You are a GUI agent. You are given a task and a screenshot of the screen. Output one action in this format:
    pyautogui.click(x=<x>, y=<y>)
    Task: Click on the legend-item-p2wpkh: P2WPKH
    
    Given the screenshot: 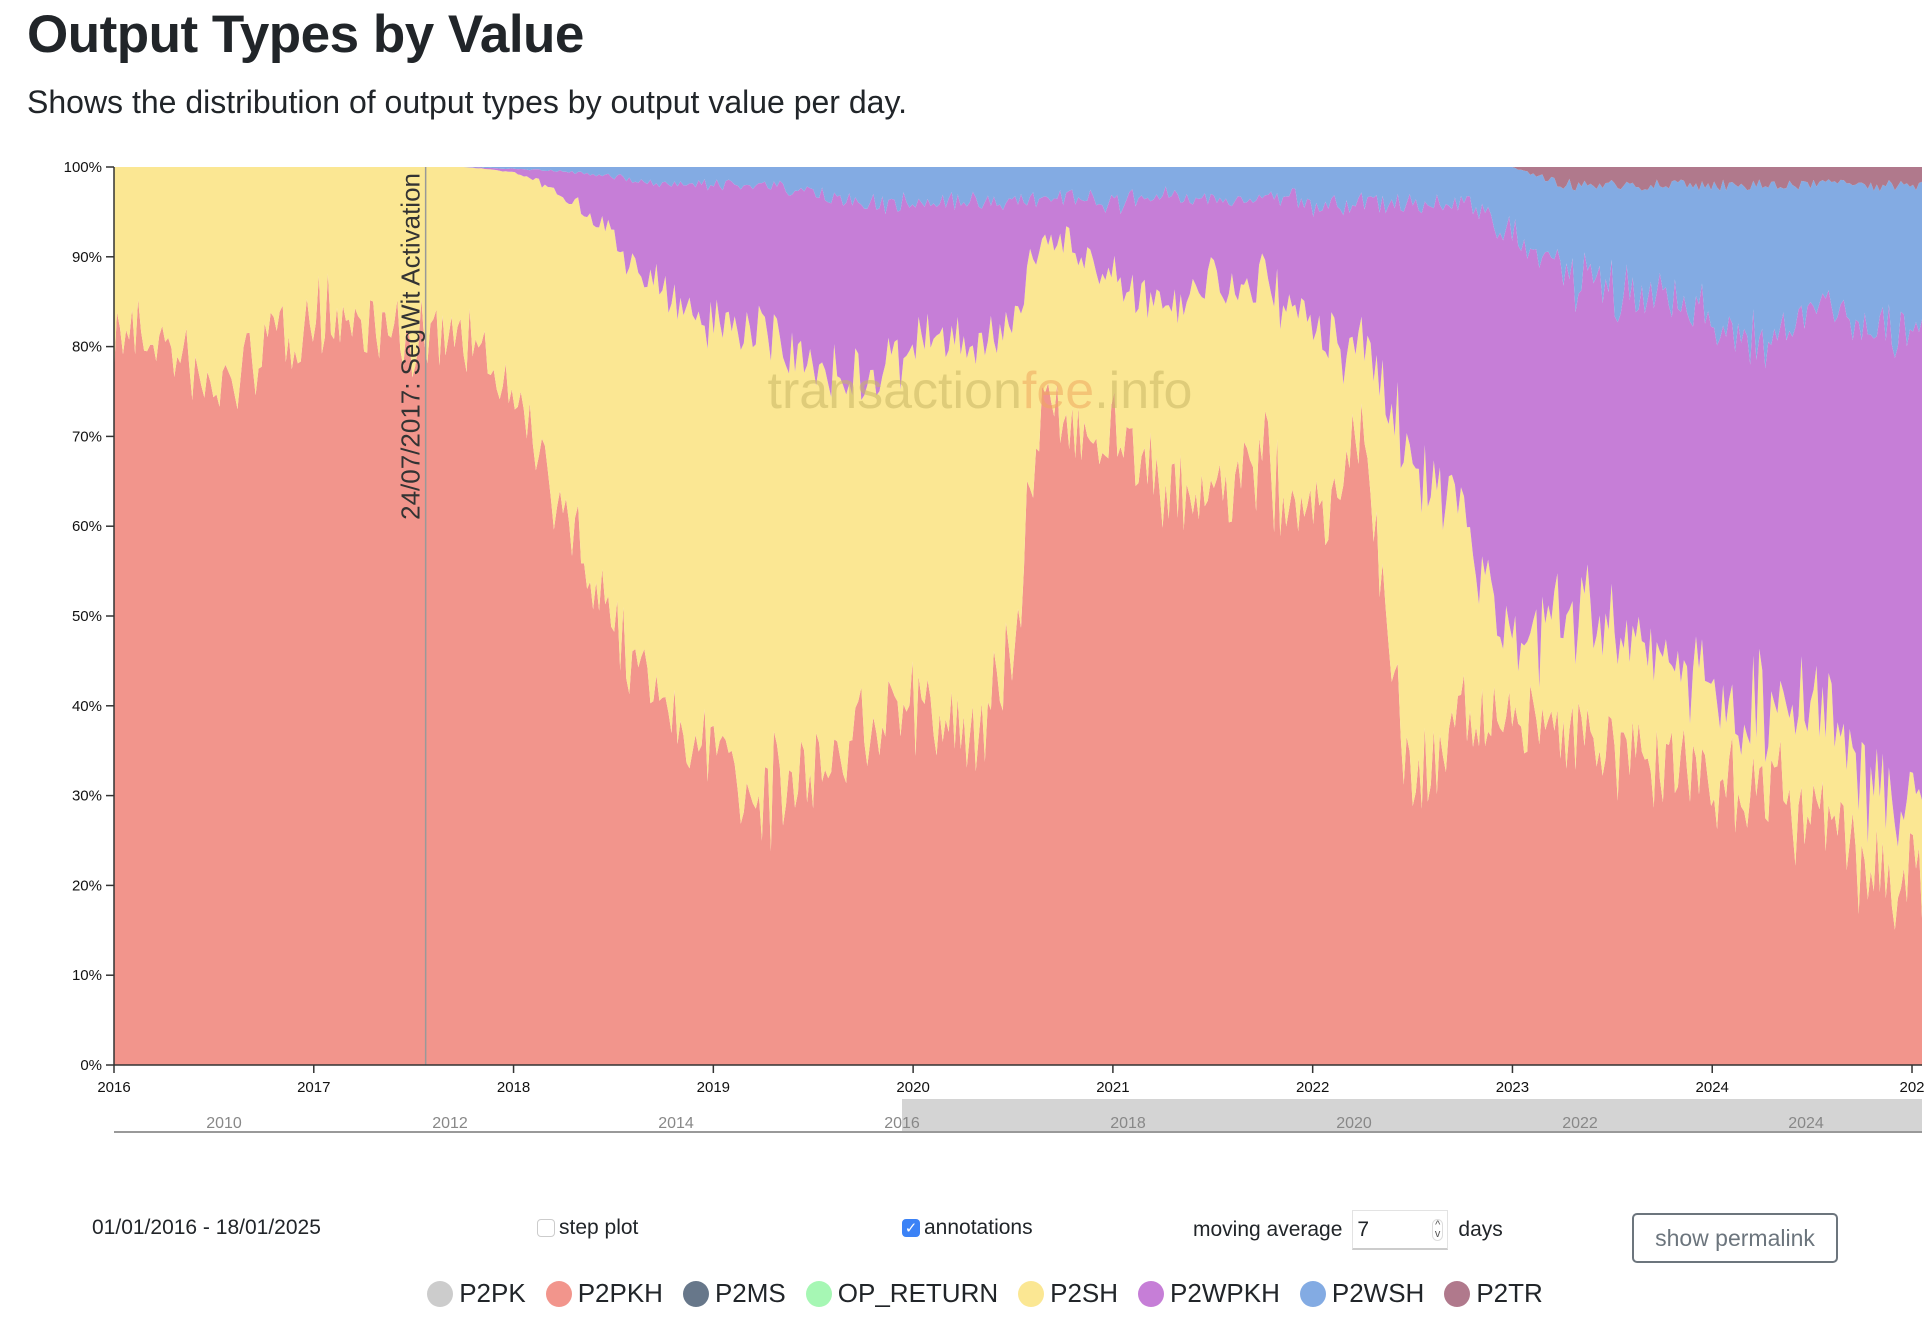 What is the action you would take?
    pyautogui.click(x=1209, y=1293)
    